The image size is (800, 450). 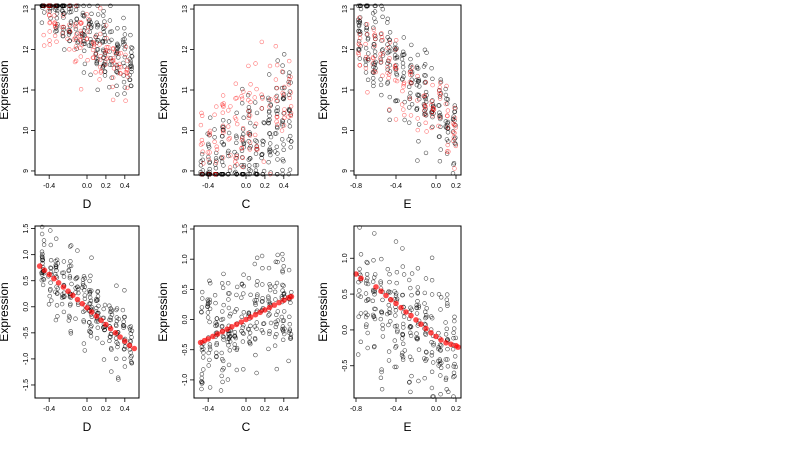 I want to click on x-tick-label: -0.4, so click(x=208, y=186).